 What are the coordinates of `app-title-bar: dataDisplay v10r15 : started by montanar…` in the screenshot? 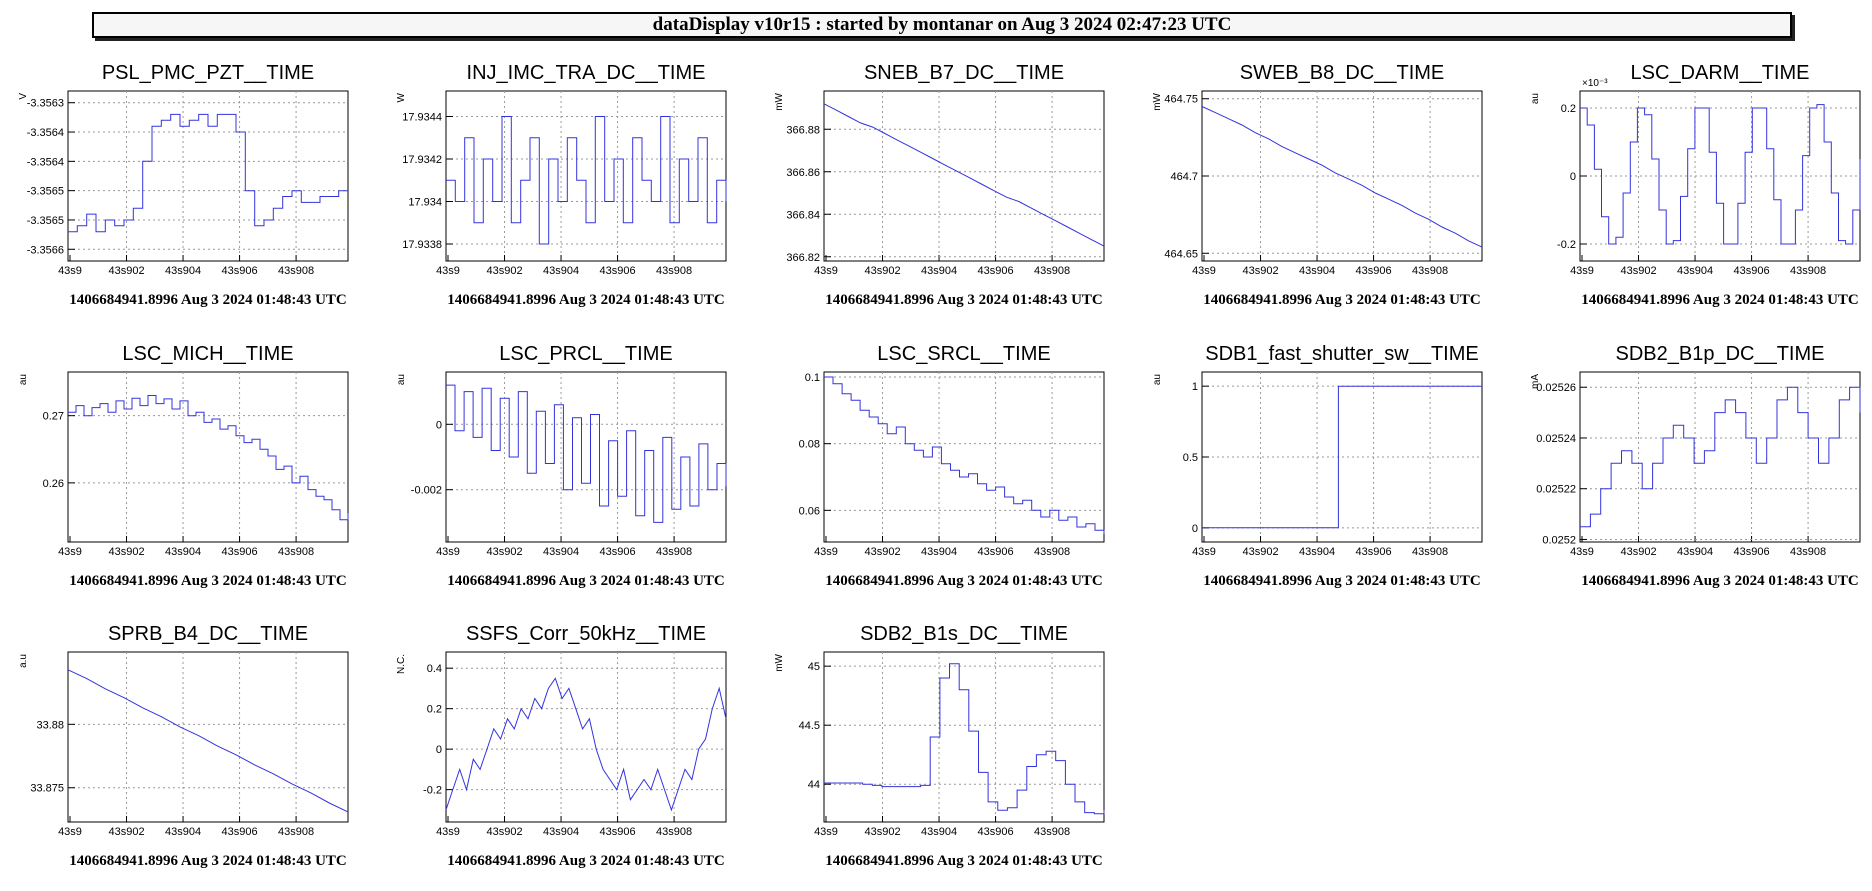 It's located at (942, 25).